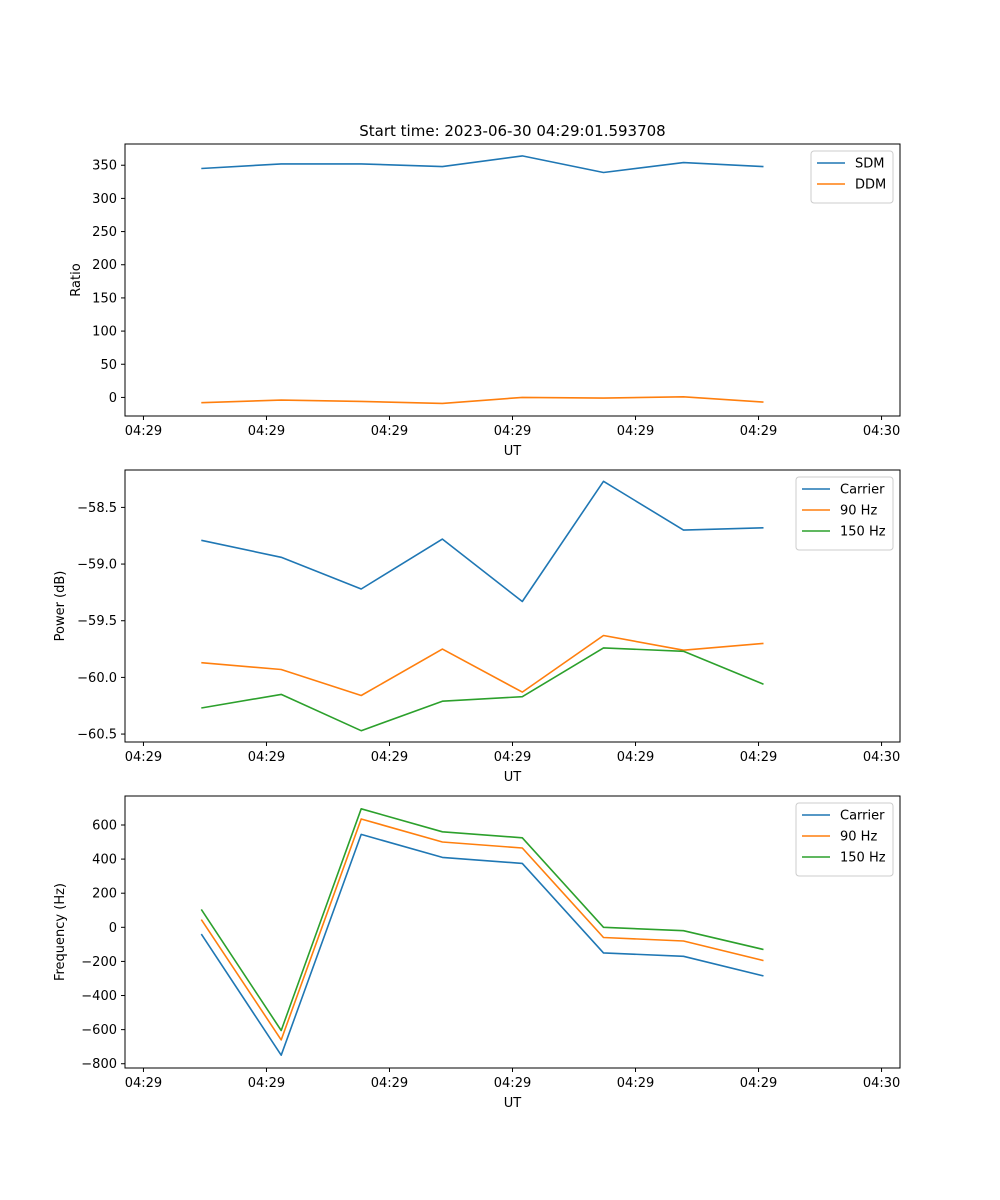 Image resolution: width=1000 pixels, height=1200 pixels. I want to click on ratio-y-tick-label: 100, so click(104, 332).